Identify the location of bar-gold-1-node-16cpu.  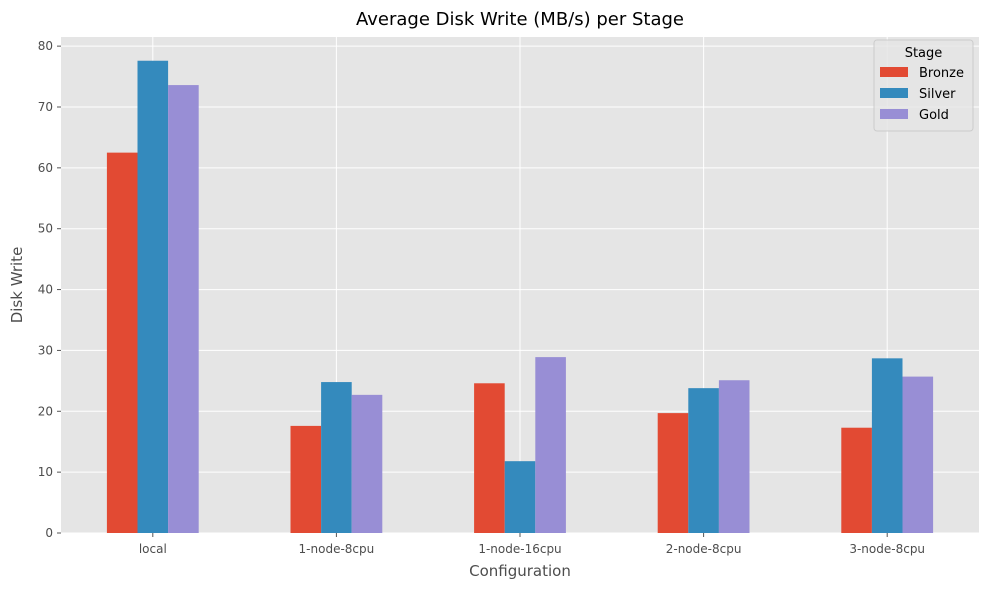
(550, 445).